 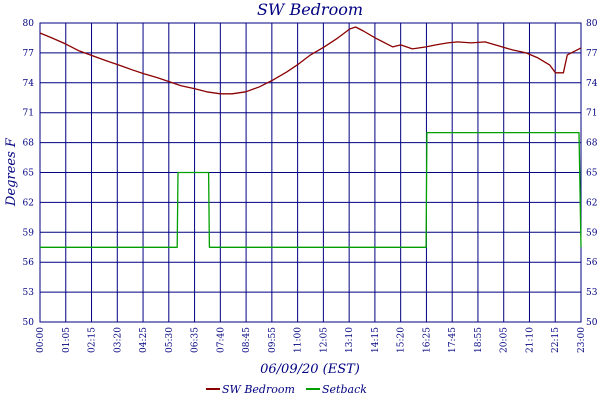 I want to click on x-tick-label: 00:00, so click(x=41, y=340).